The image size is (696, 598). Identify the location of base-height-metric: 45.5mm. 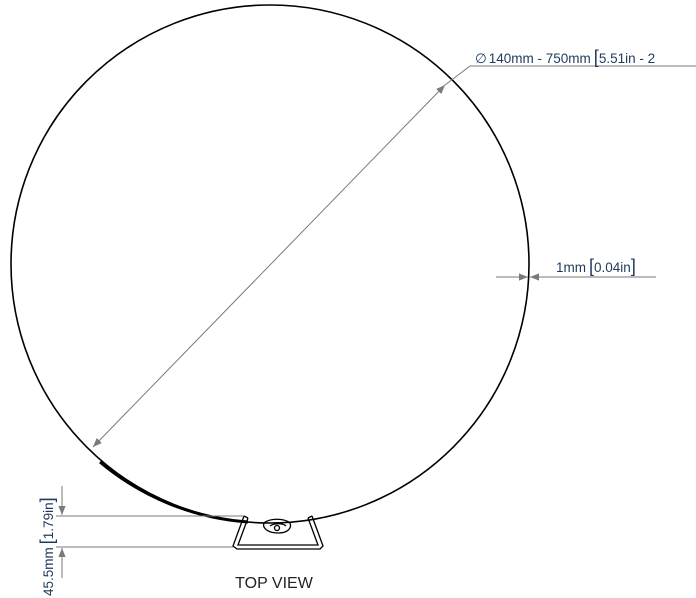
(48, 571).